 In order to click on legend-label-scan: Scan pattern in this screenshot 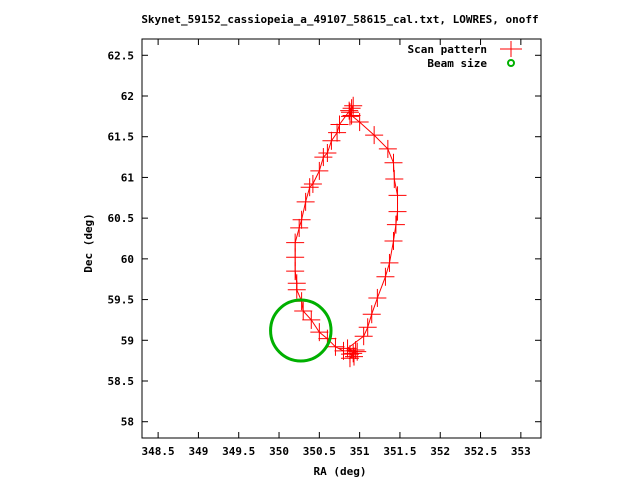, I will do `click(447, 49)`.